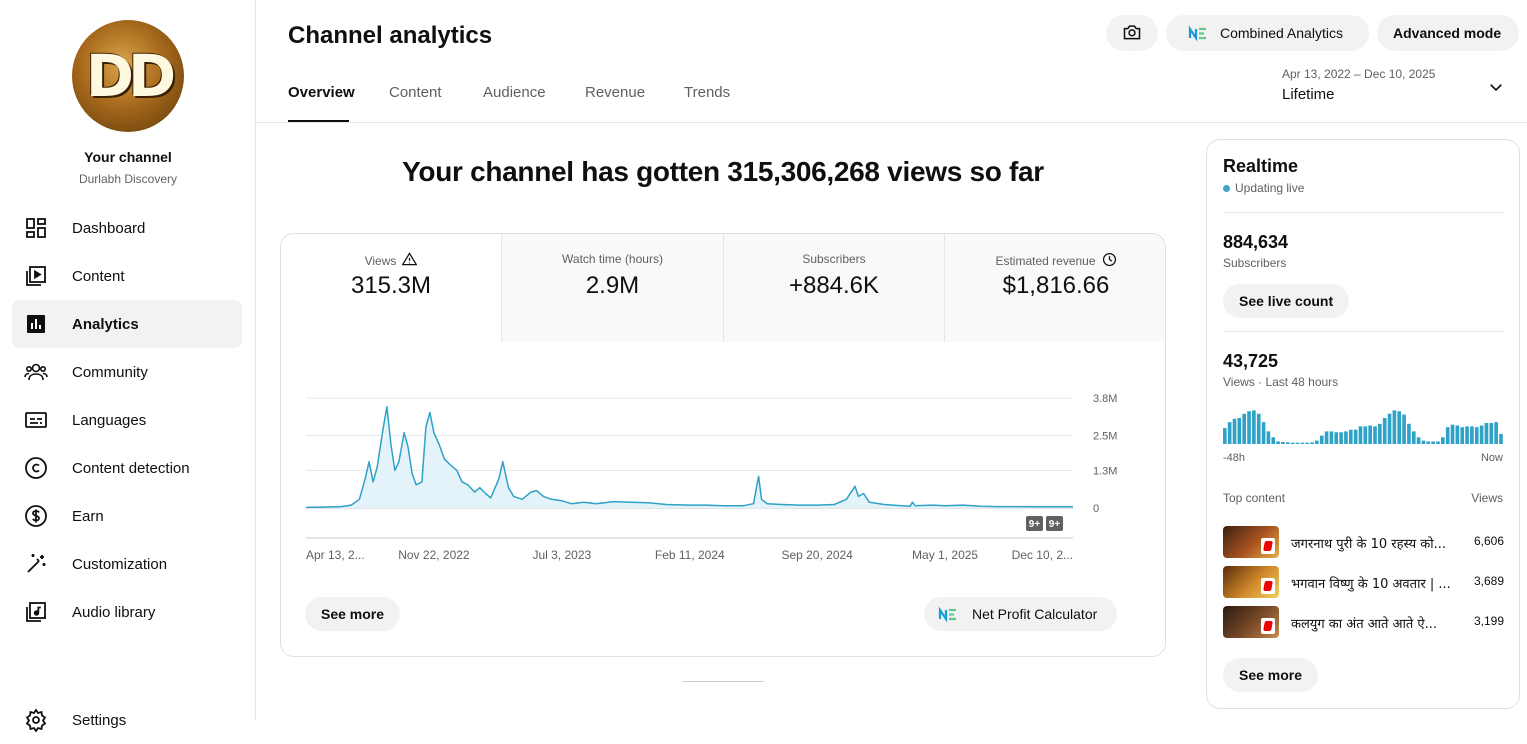 The image size is (1527, 744). I want to click on tab-revenue: Revenue, so click(615, 92).